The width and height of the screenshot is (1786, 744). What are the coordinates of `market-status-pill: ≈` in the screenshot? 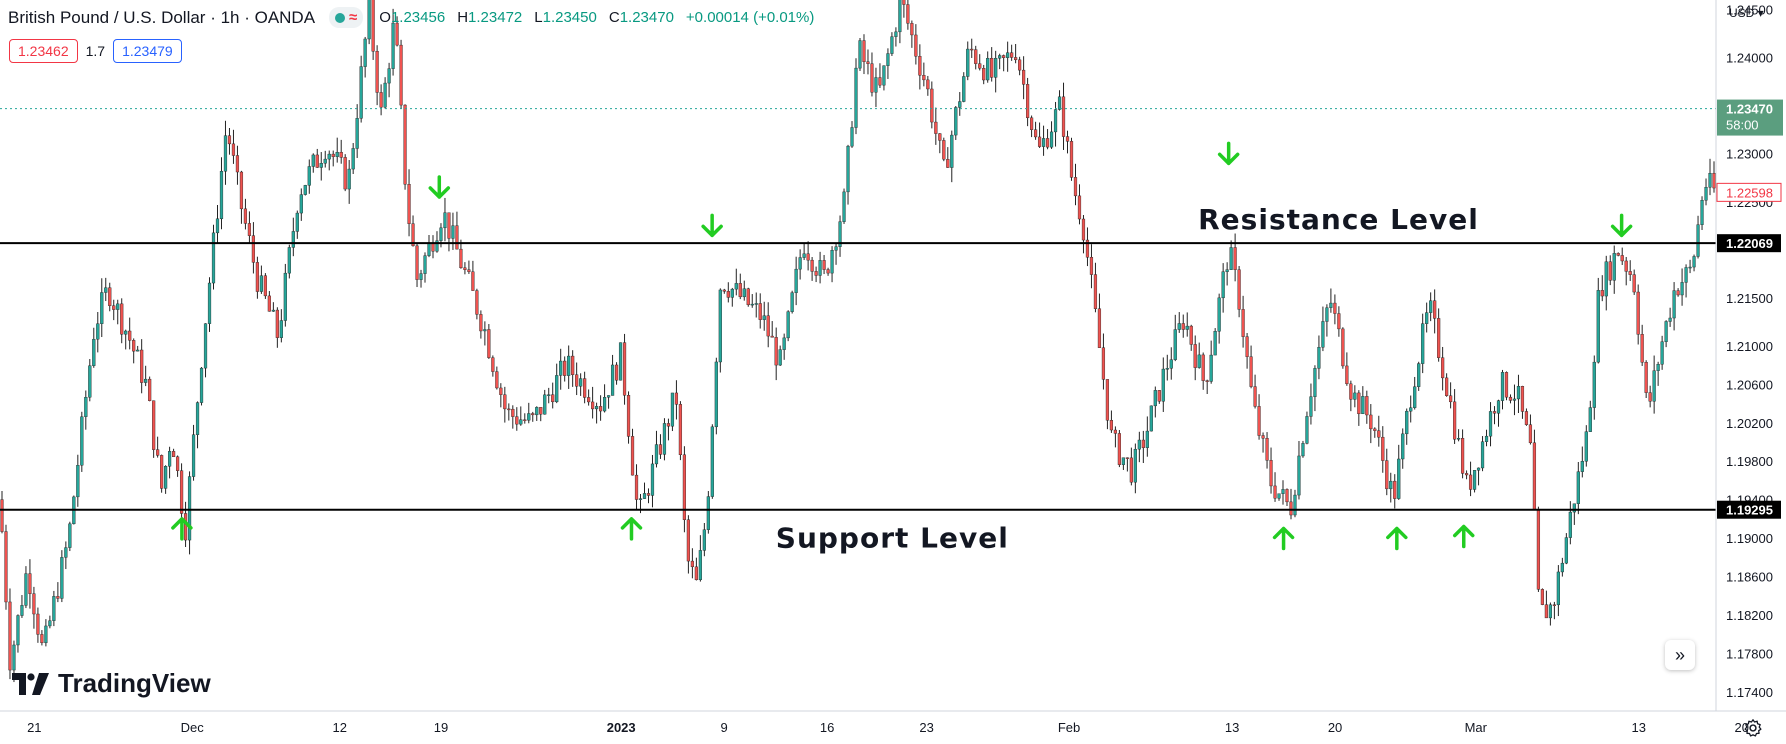 It's located at (346, 17).